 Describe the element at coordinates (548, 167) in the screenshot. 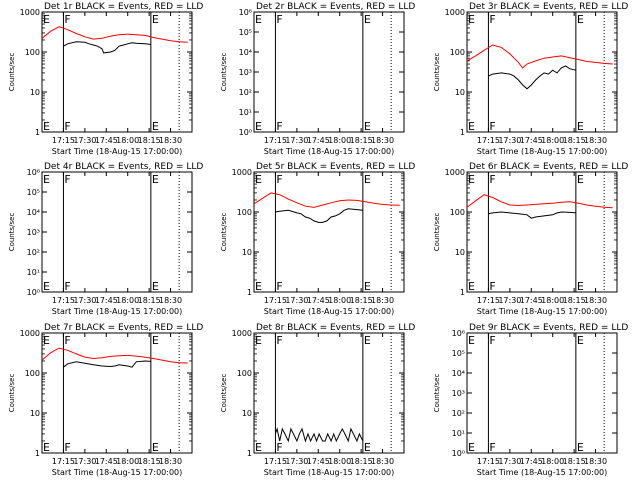

I see `chart-title: Det 6r BLACK = Events, RED = LLD` at that location.